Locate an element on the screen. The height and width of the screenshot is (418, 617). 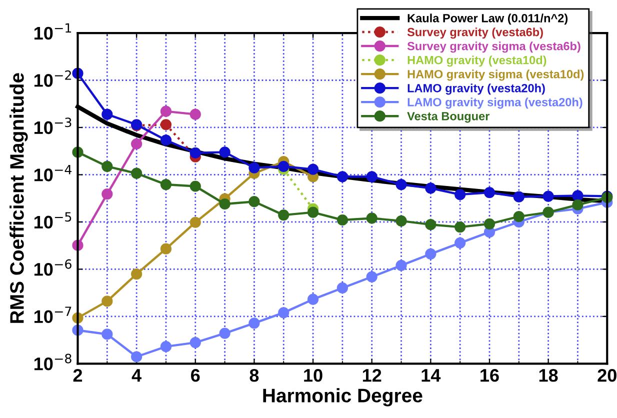
y-tick-label: 10$^{−2}$ is located at coordinates (52, 78).